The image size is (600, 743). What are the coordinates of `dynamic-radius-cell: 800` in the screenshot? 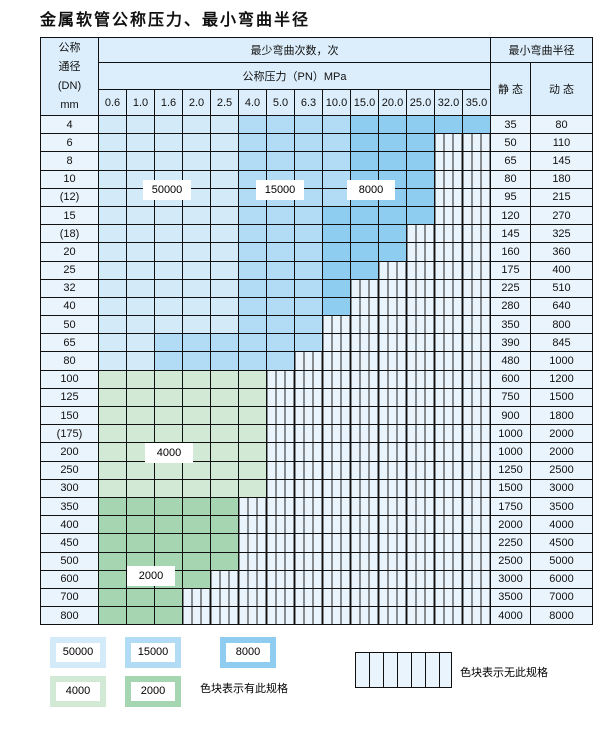 It's located at (561, 325).